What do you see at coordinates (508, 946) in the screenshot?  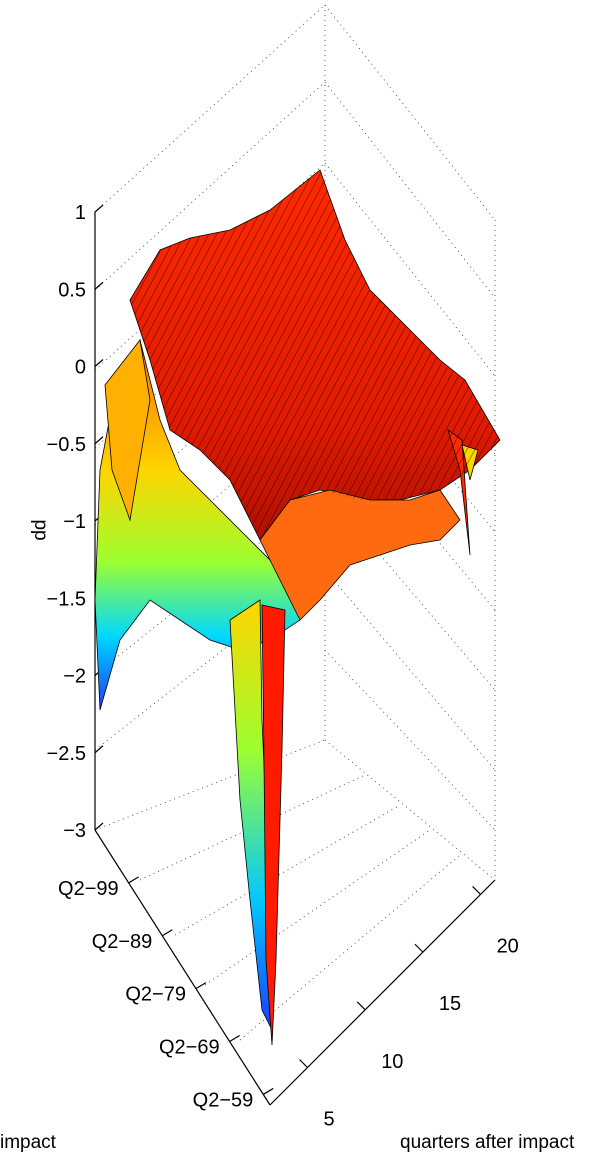 I see `horizon-tick-label: 20` at bounding box center [508, 946].